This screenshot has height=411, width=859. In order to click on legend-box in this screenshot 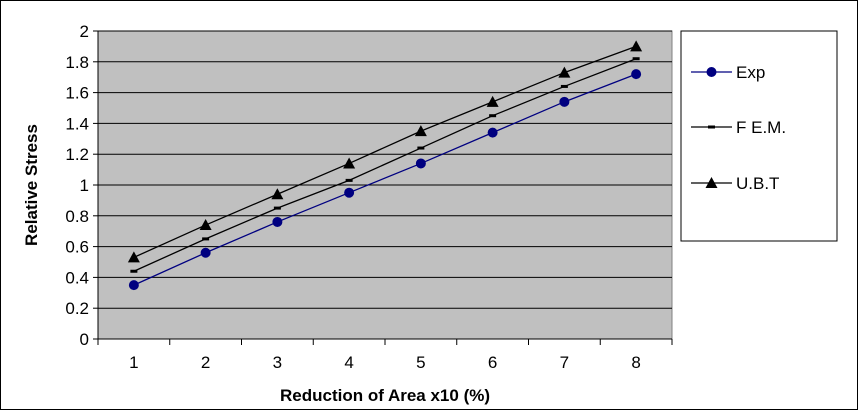, I will do `click(759, 136)`.